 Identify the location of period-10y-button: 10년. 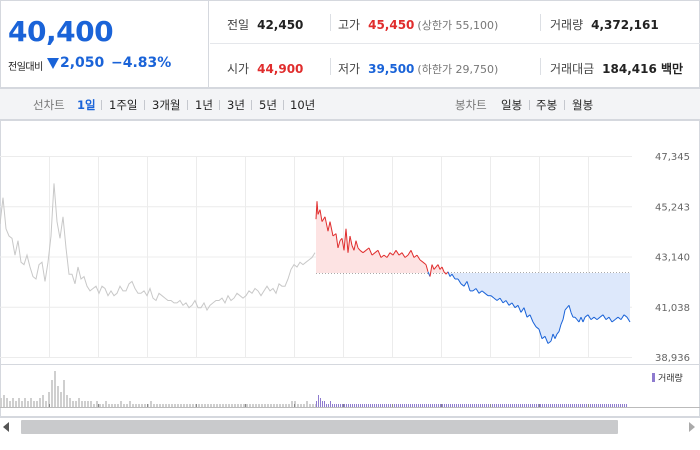
(303, 105).